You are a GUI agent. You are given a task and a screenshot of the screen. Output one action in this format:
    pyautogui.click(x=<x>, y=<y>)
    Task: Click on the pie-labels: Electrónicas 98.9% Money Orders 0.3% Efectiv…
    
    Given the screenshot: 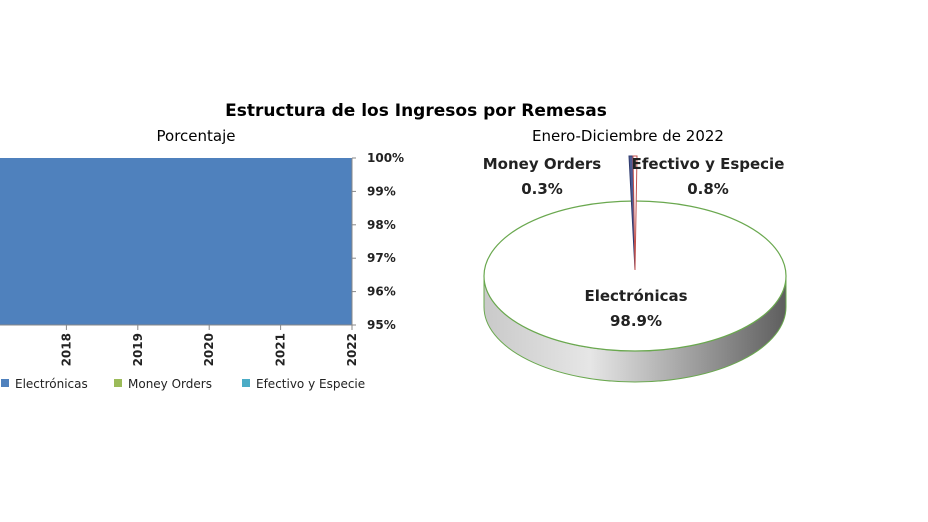 What is the action you would take?
    pyautogui.click(x=634, y=242)
    